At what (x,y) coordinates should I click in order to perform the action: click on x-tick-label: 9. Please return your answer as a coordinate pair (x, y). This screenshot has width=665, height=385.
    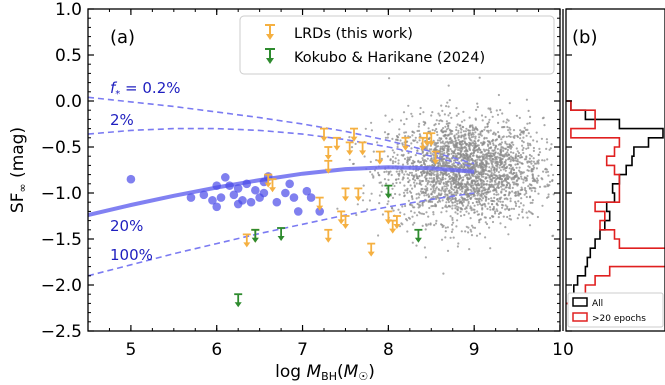
    Looking at the image, I should click on (474, 350).